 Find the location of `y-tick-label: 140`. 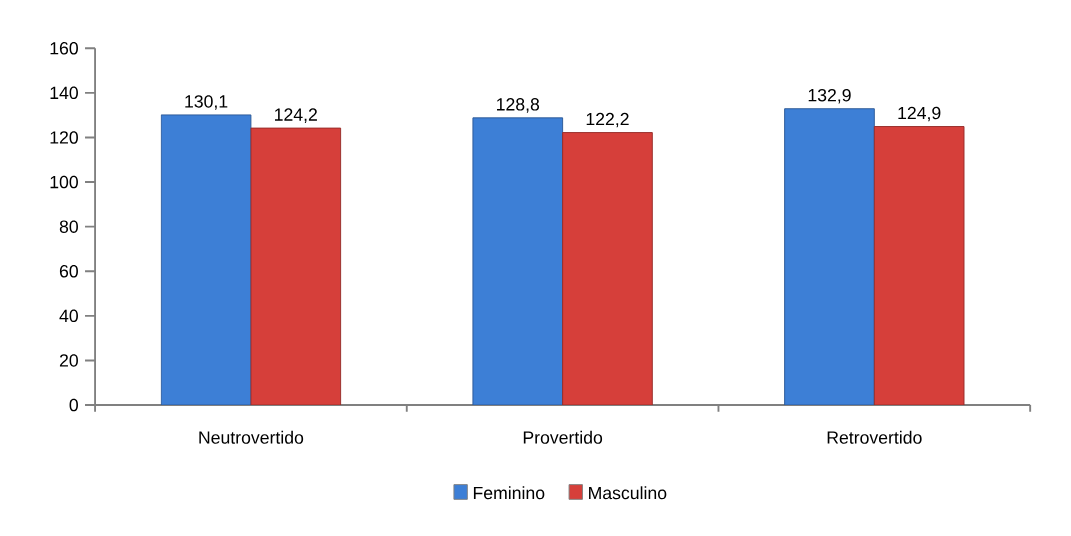

y-tick-label: 140 is located at coordinates (64, 93).